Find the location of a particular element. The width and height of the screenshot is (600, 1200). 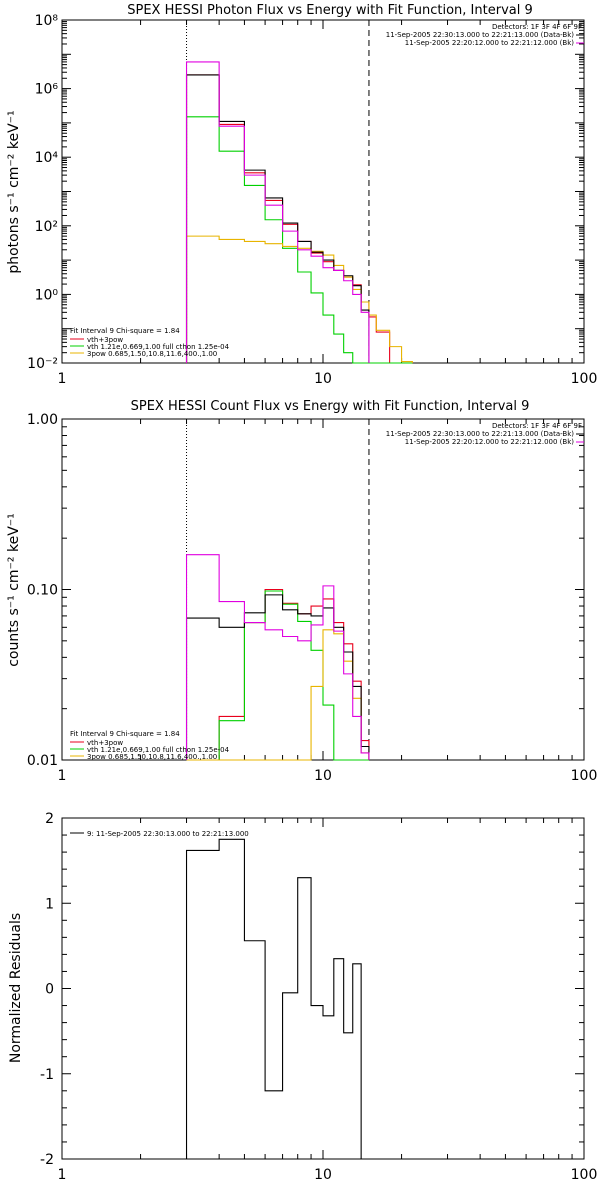

residuals-ytick-label: -2 is located at coordinates (47, 1160).